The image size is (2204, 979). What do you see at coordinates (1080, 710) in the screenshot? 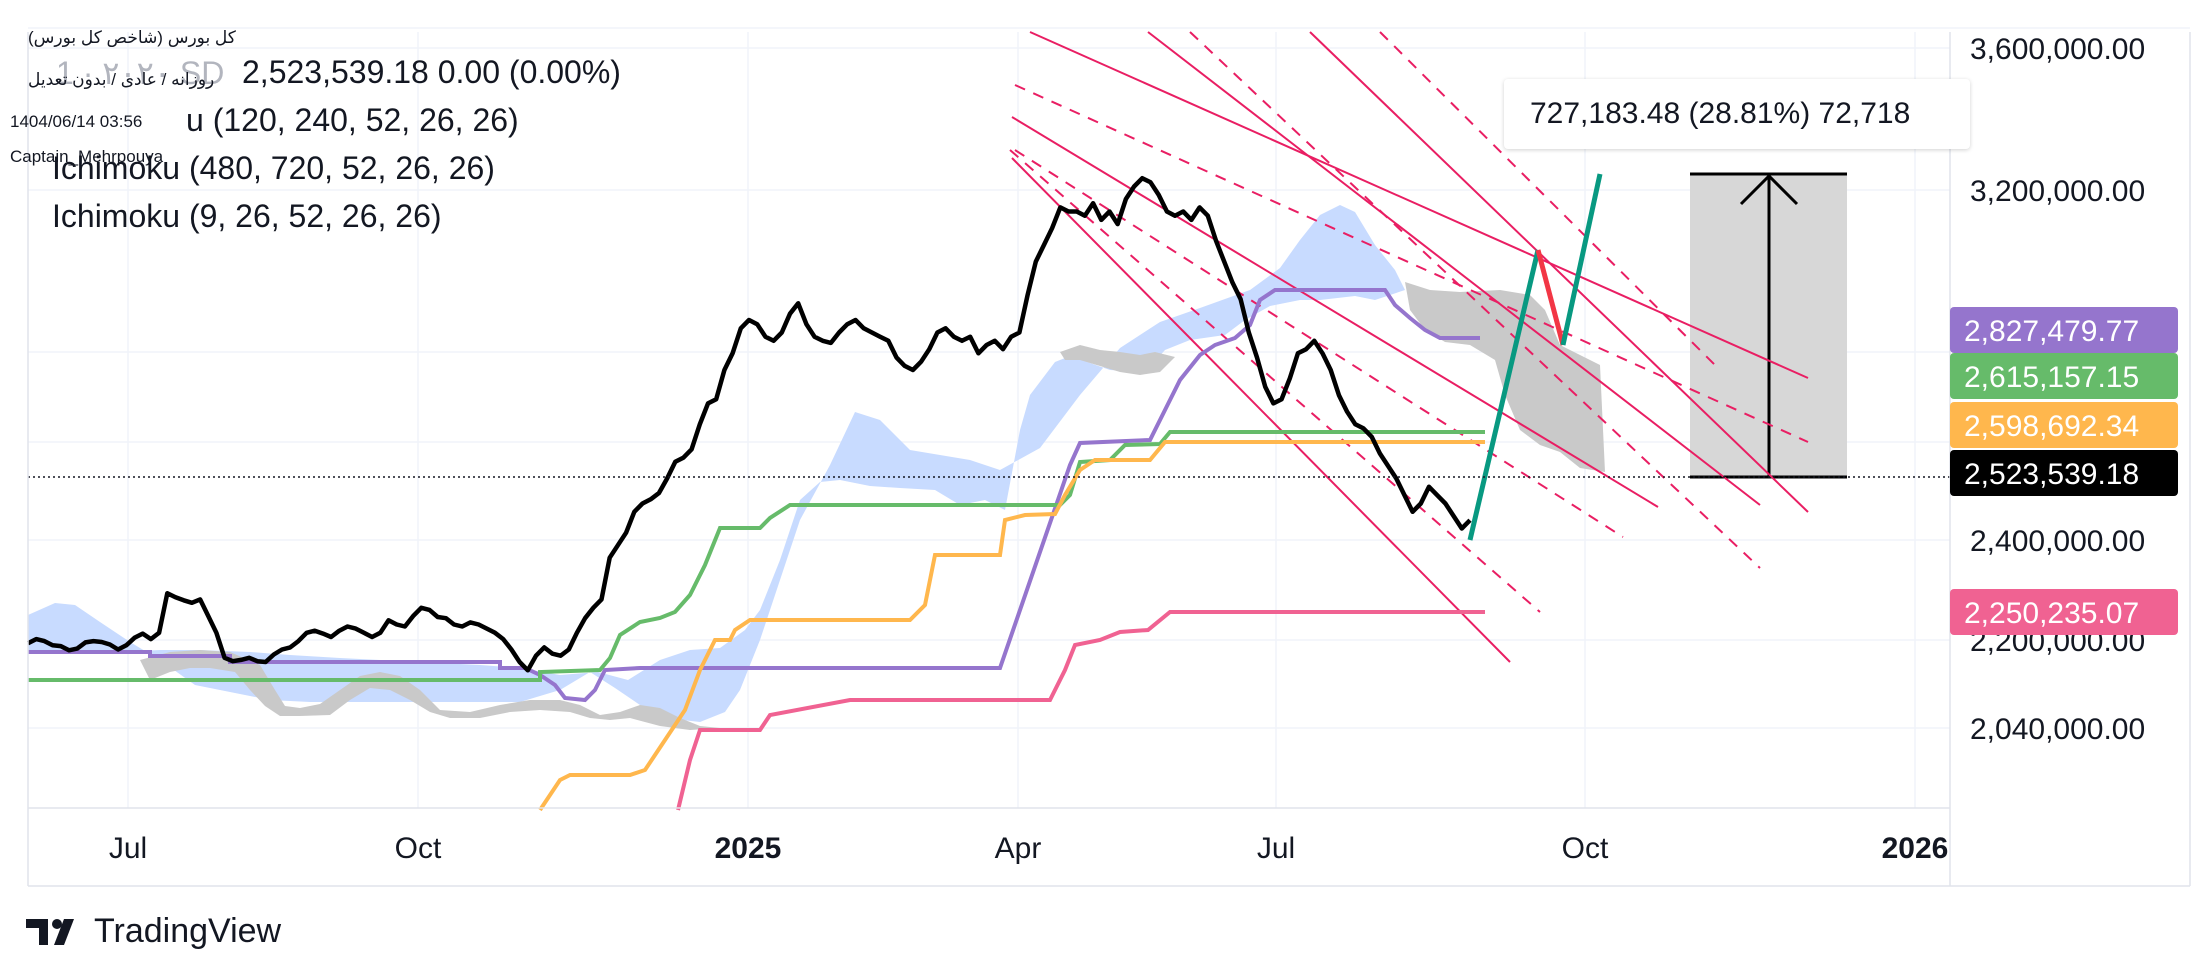
I see `pink-line` at bounding box center [1080, 710].